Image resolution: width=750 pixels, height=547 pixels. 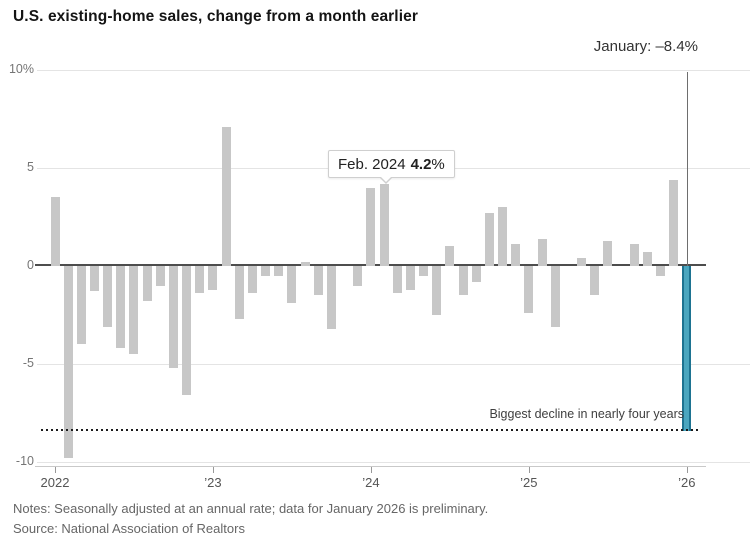 I want to click on bar-jan-2025, so click(x=529, y=290).